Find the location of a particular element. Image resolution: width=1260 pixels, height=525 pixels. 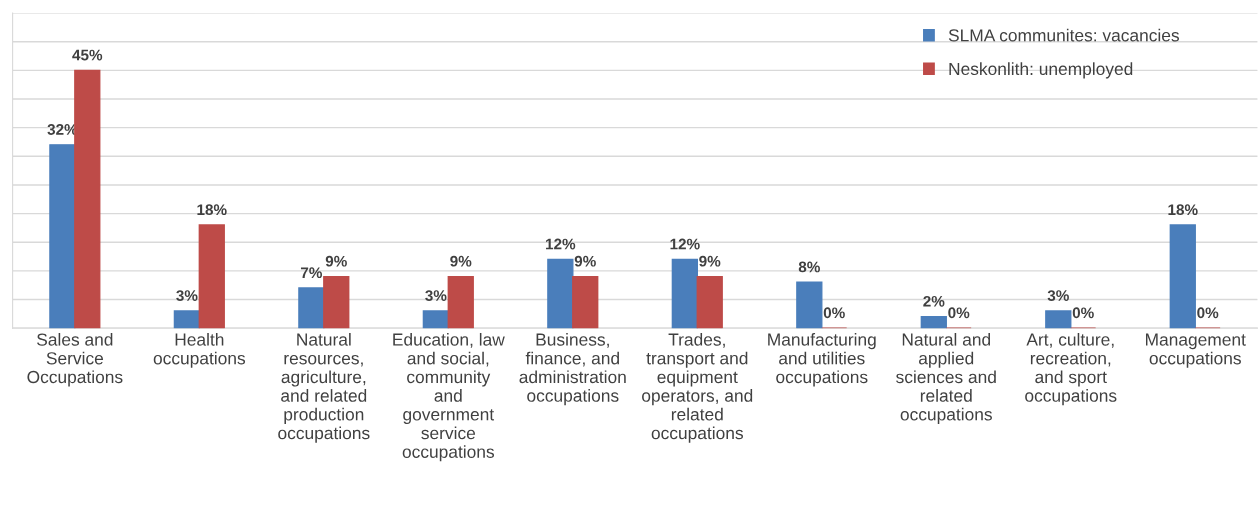

data-label: 45% is located at coordinates (87, 55).